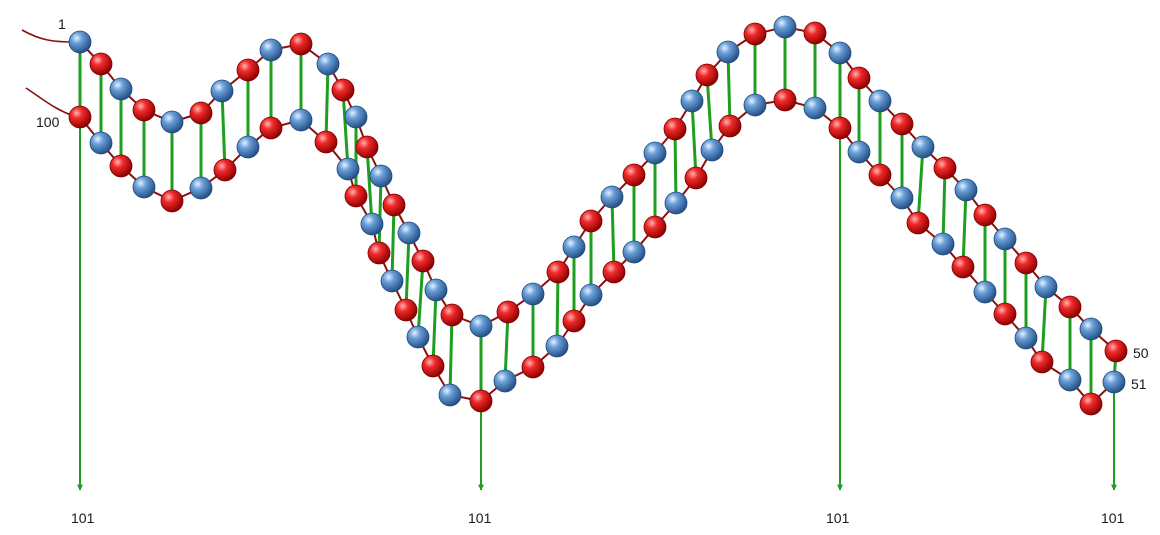  I want to click on strand-tails, so click(48, 73).